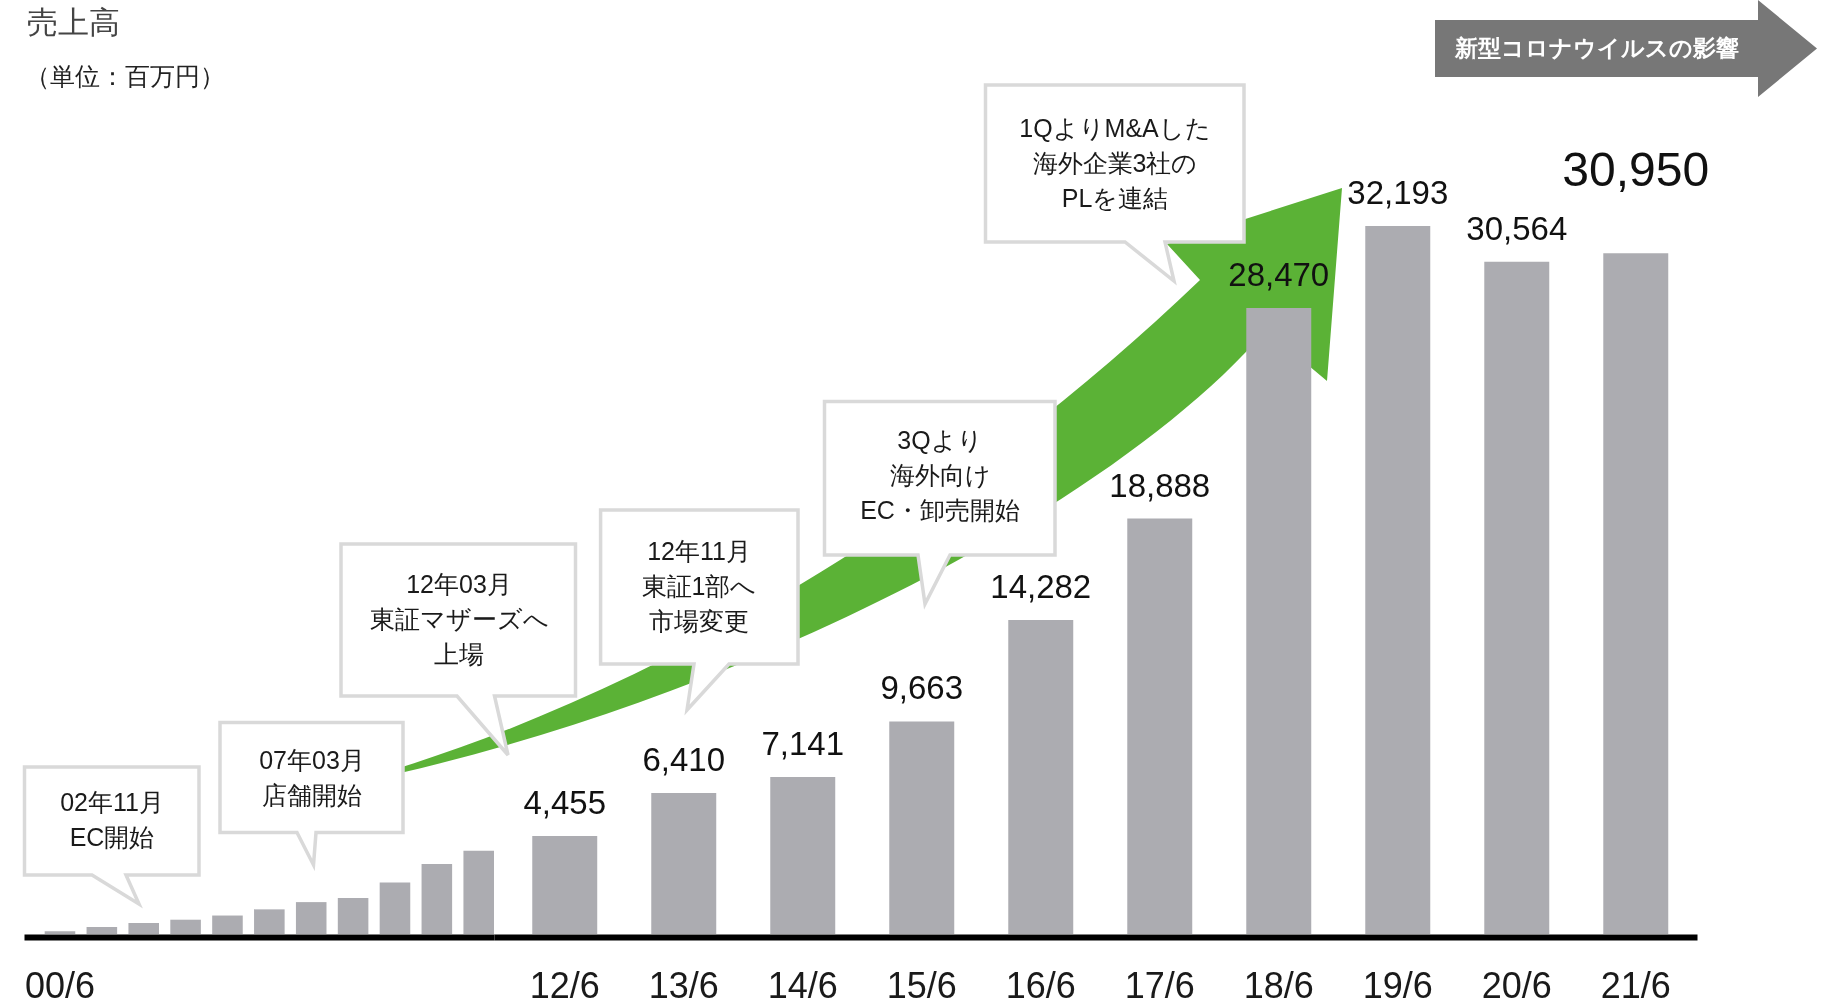  What do you see at coordinates (1516, 982) in the screenshot?
I see `x-tick-label: 20/6` at bounding box center [1516, 982].